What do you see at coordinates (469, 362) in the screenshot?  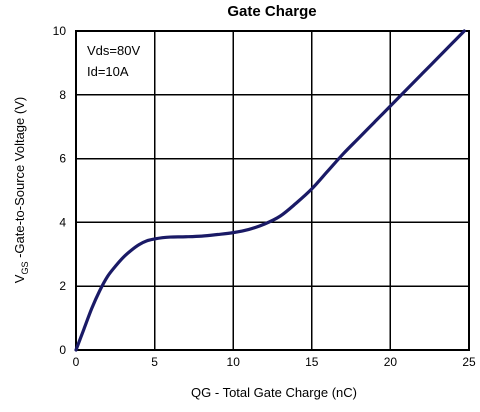 I see `x-tick-label: 25` at bounding box center [469, 362].